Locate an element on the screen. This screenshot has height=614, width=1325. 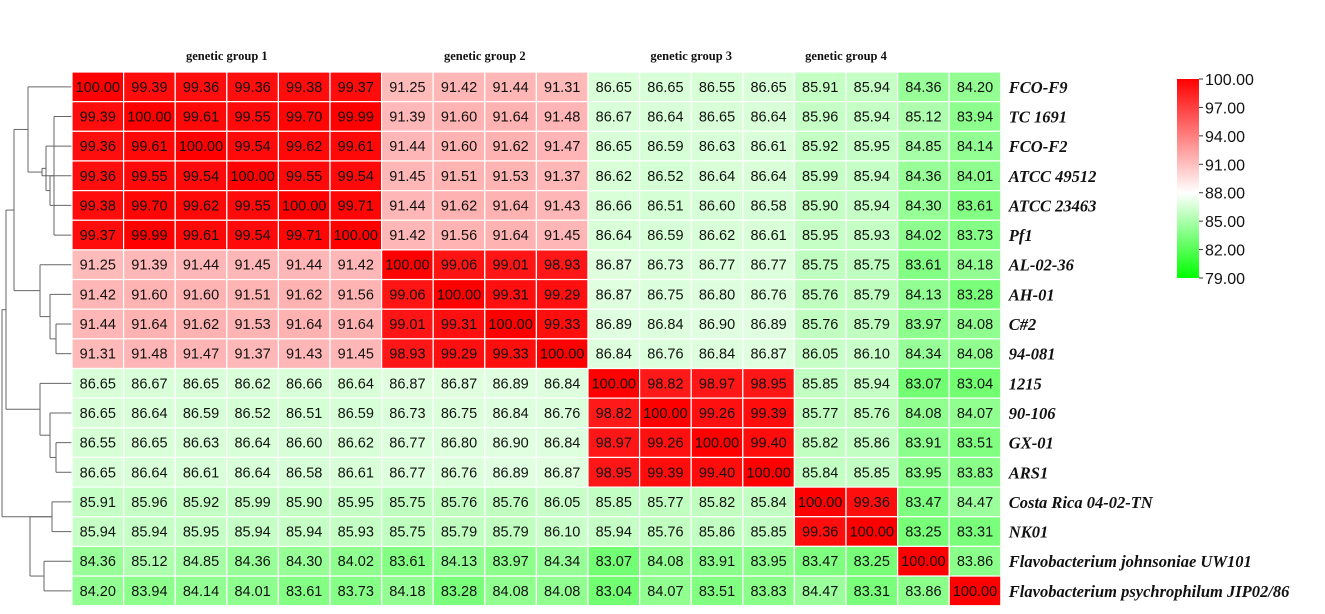
cell-value-label: 99.54 is located at coordinates (252, 236).